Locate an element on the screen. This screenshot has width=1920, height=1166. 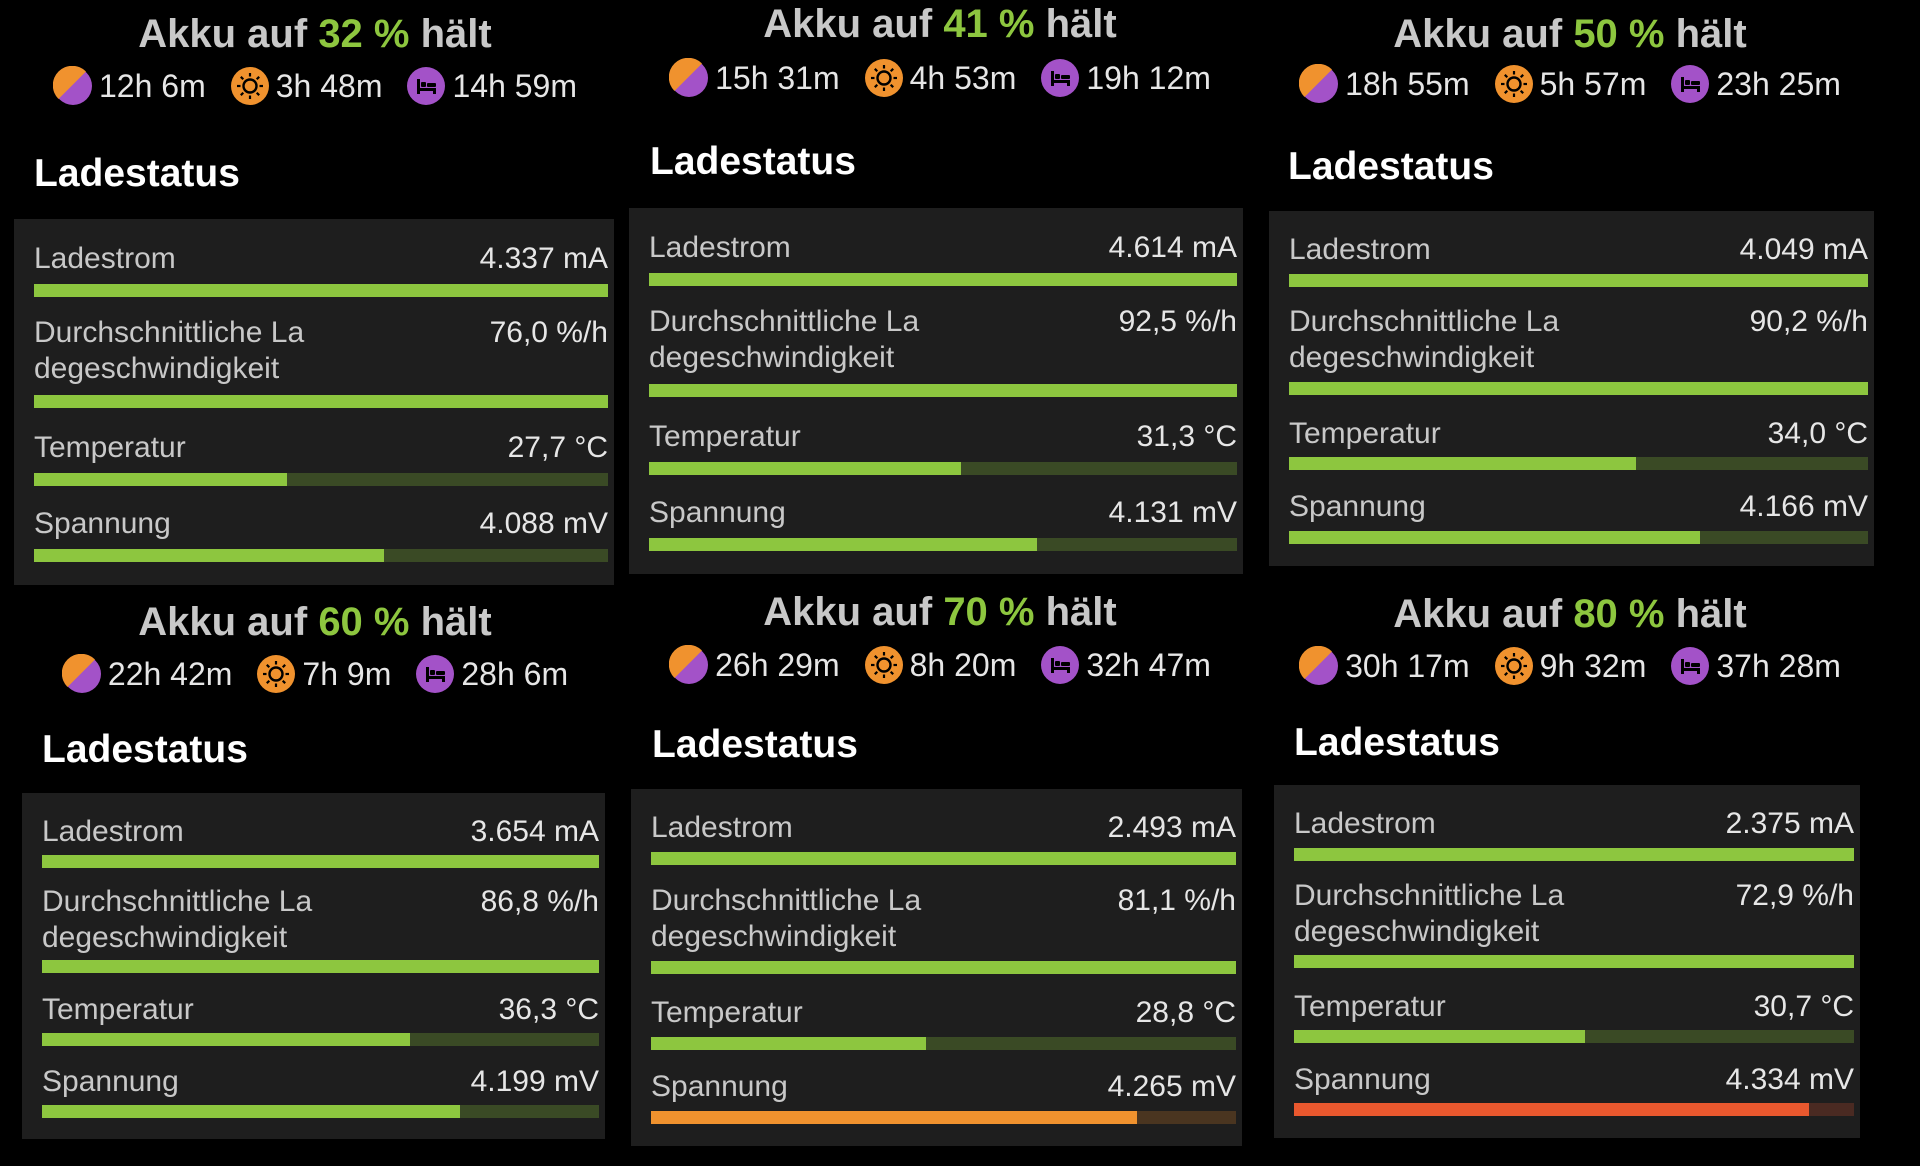
runtime-value: 23h 25m is located at coordinates (1778, 83).